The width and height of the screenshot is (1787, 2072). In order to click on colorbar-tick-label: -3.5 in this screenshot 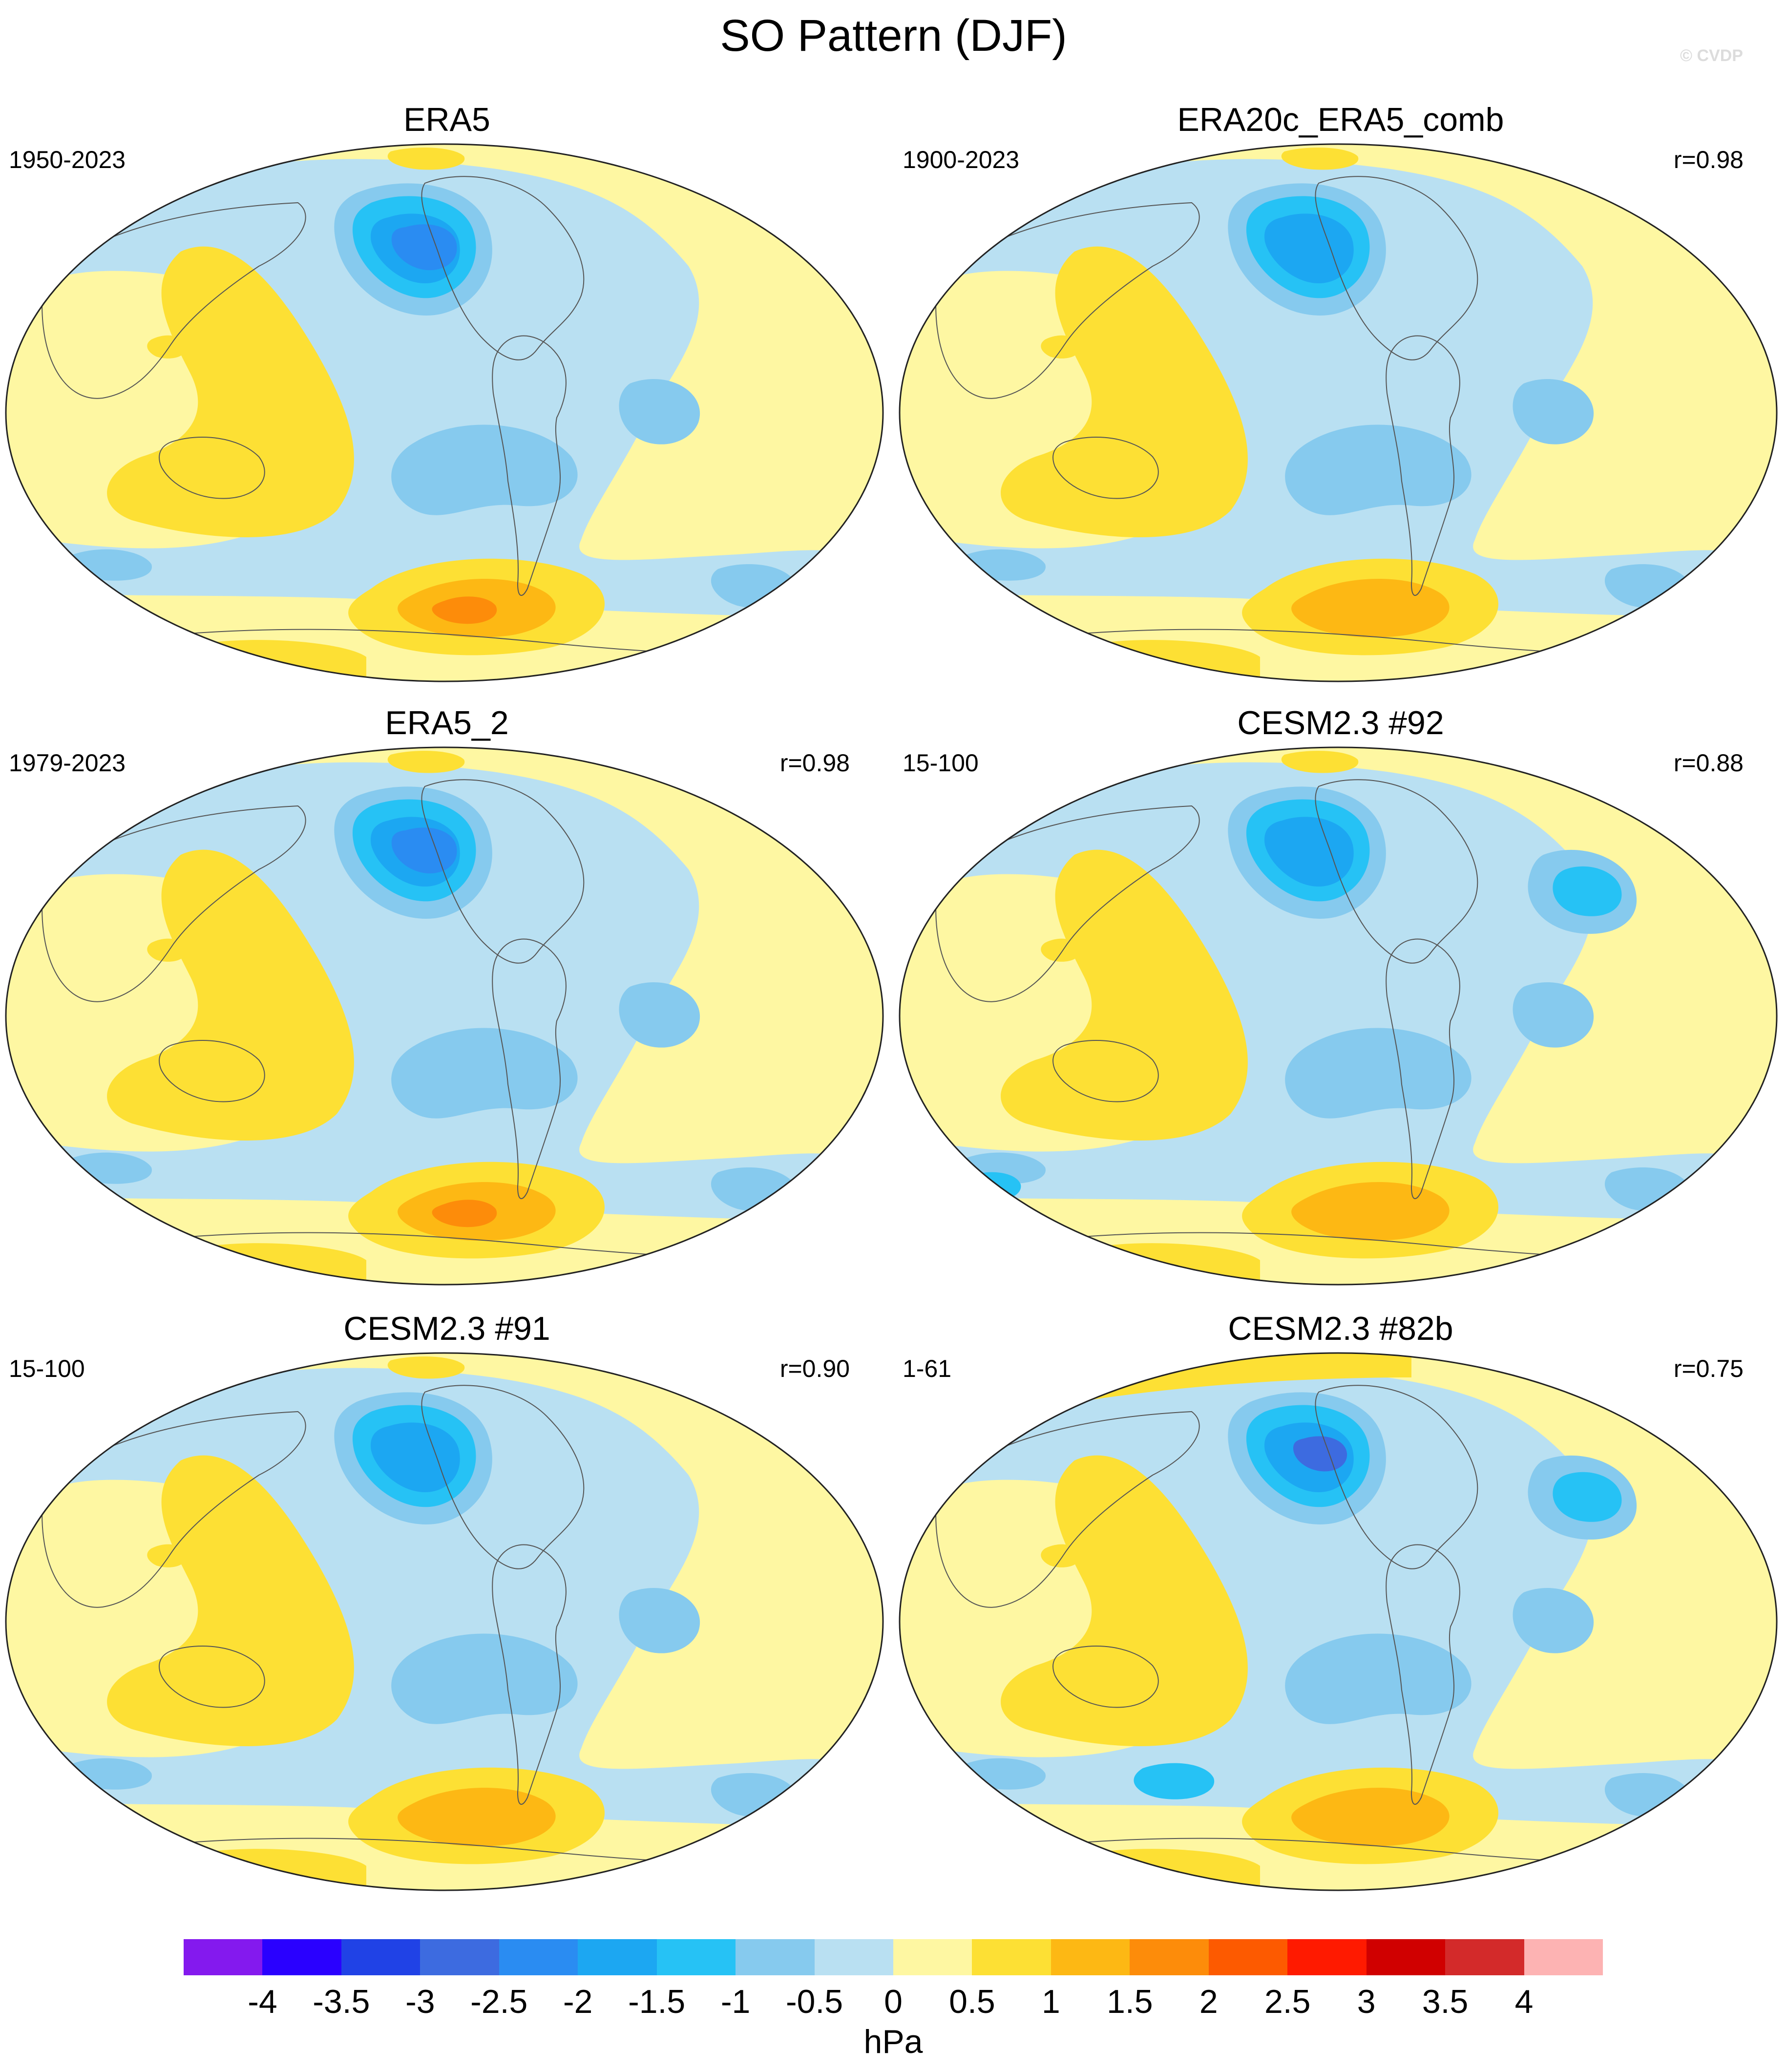, I will do `click(341, 2002)`.